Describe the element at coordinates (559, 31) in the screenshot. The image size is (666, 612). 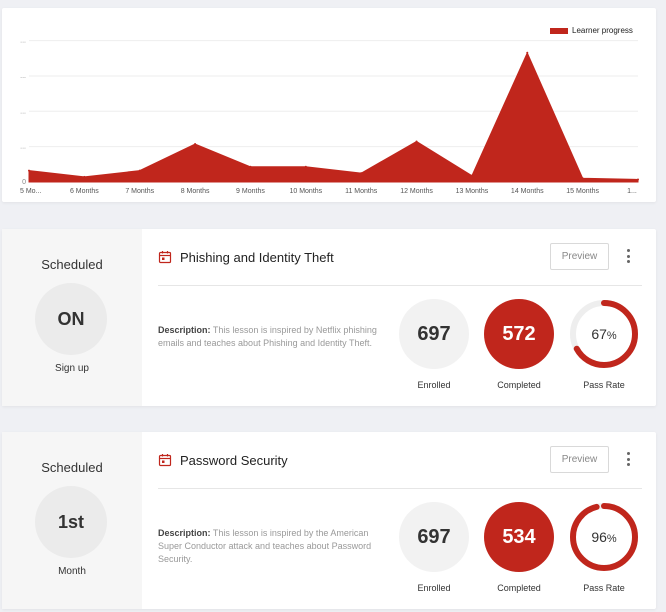
I see `legend-swatch` at that location.